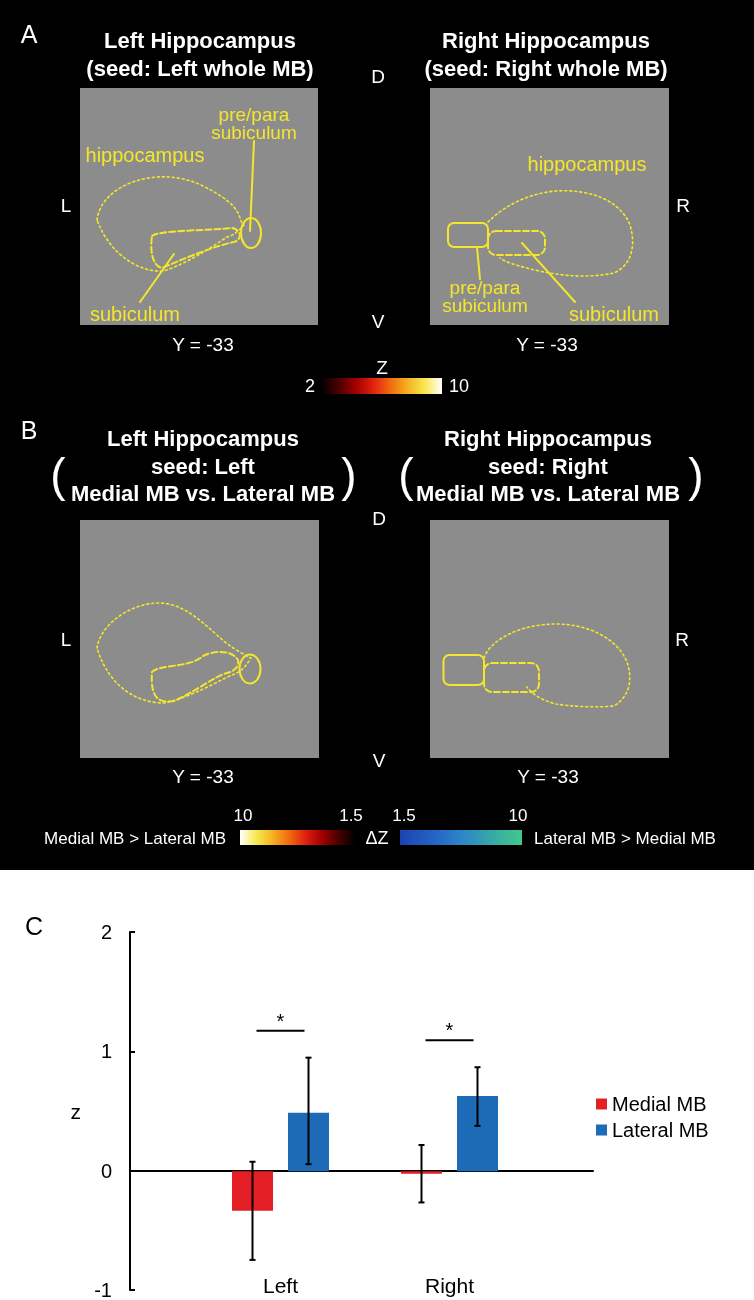  Describe the element at coordinates (377, 838) in the screenshot. I see `color-bar-title: ΔZ` at that location.